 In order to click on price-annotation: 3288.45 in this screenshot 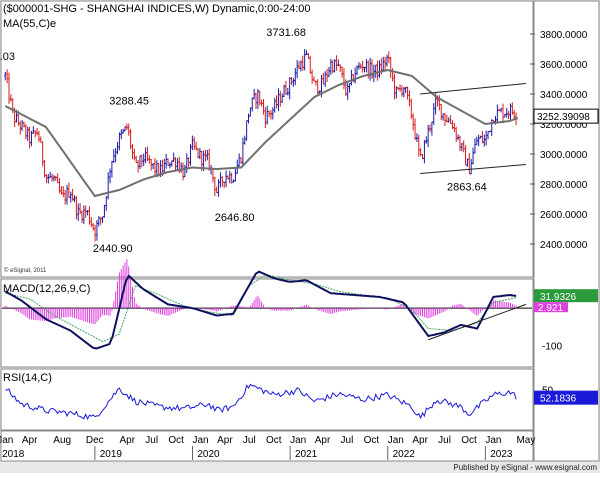, I will do `click(129, 102)`.